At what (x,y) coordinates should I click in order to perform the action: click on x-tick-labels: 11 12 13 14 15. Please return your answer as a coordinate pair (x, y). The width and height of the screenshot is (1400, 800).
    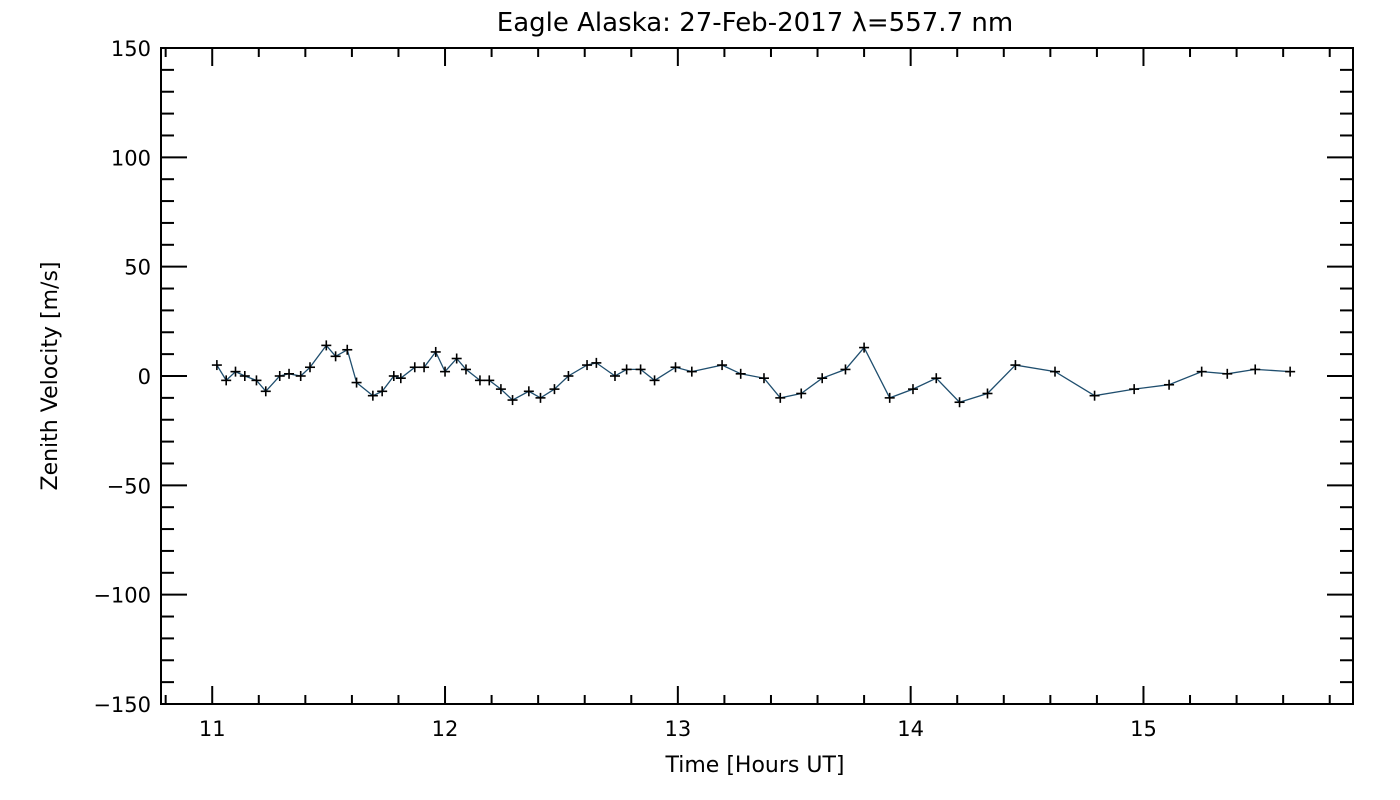
    Looking at the image, I should click on (678, 729).